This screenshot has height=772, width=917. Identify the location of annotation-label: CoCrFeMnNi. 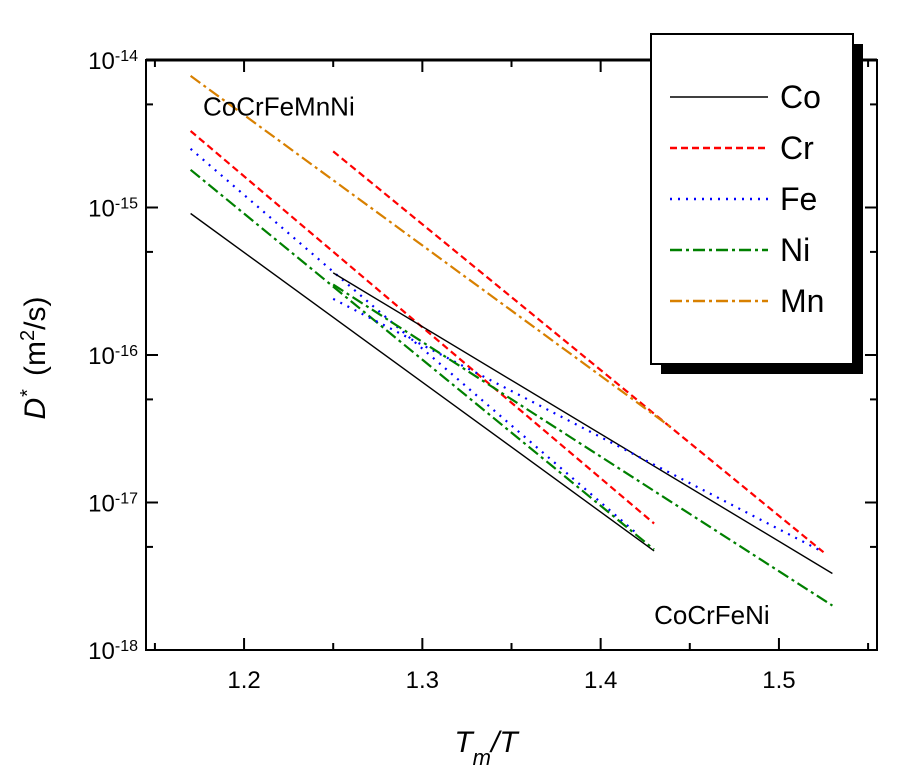
(279, 107).